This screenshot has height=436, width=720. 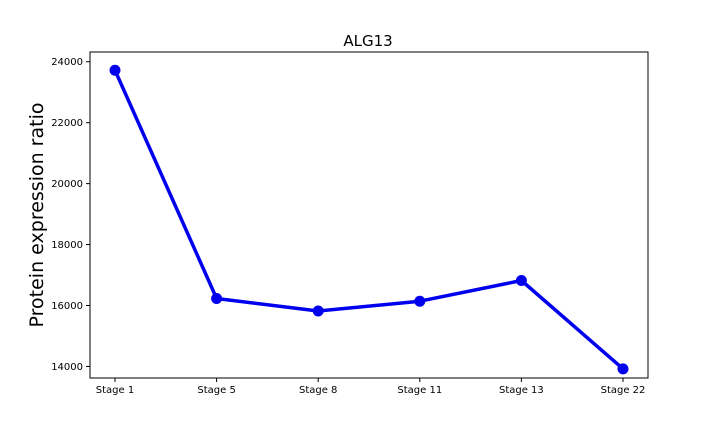 What do you see at coordinates (216, 390) in the screenshot?
I see `x-tick-label: Stage 5` at bounding box center [216, 390].